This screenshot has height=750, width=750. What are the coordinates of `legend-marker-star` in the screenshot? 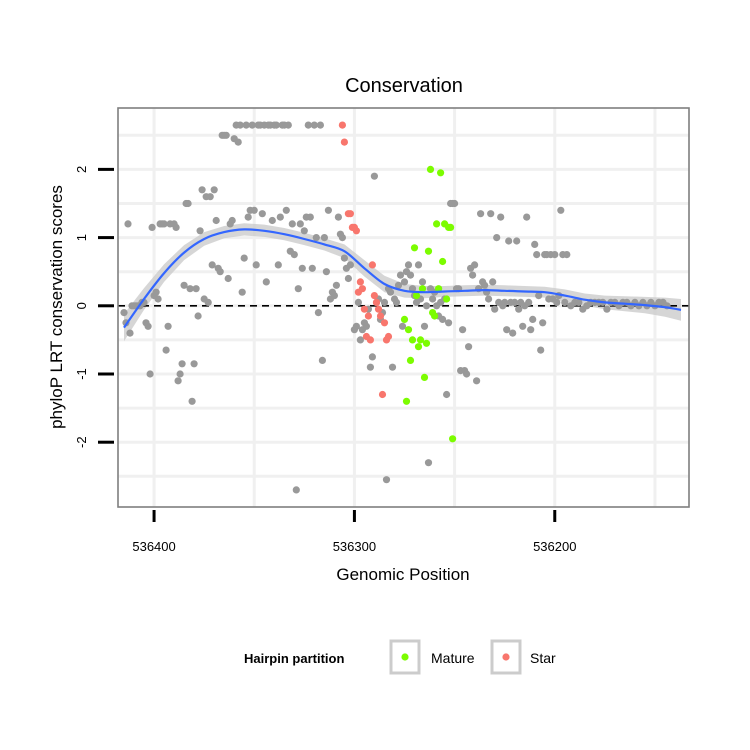 It's located at (506, 657).